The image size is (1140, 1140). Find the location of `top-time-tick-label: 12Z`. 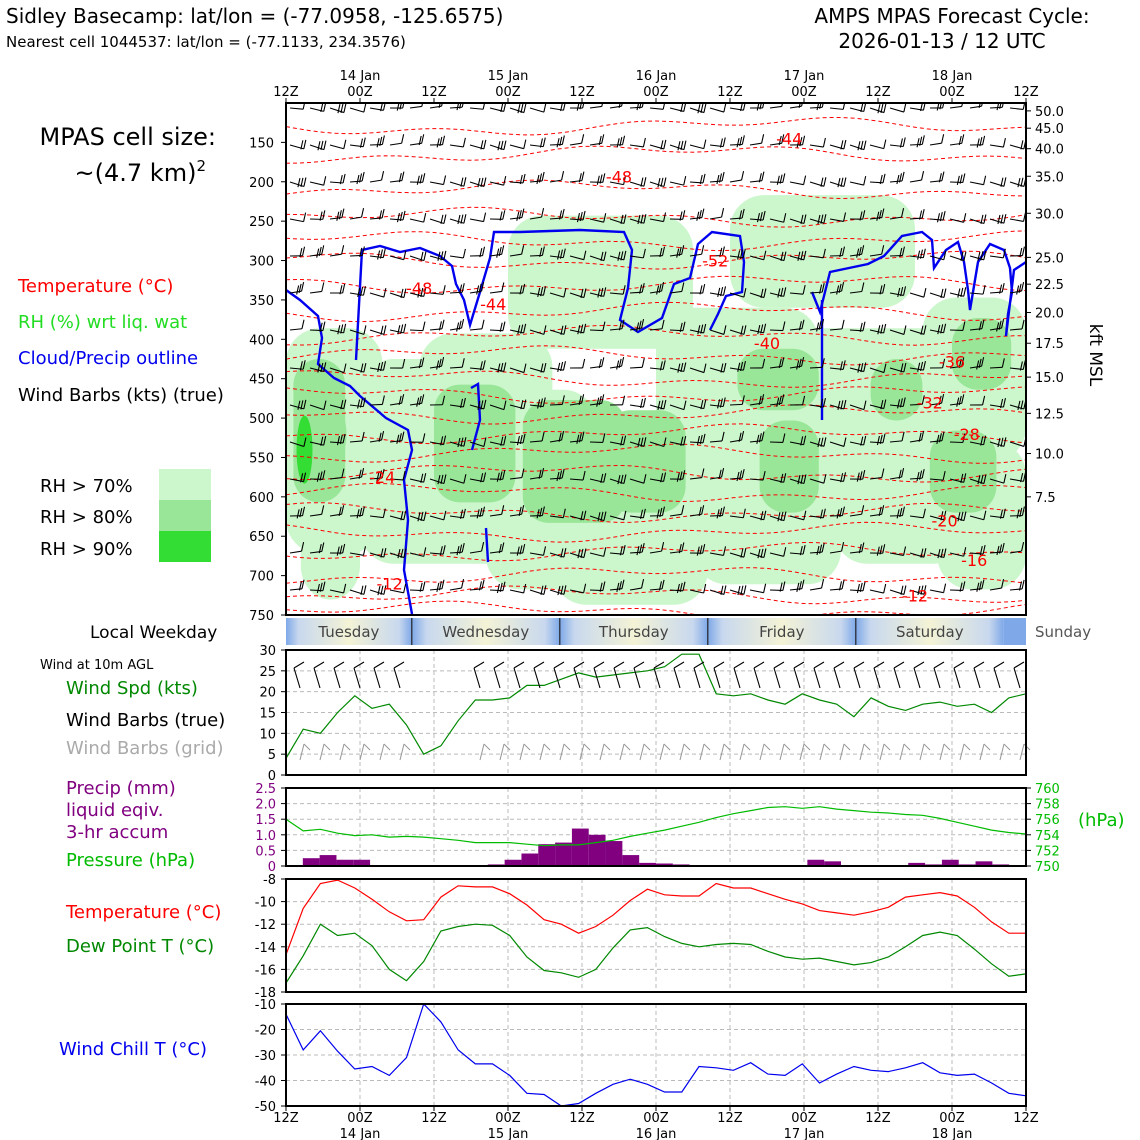

top-time-tick-label: 12Z is located at coordinates (286, 92).